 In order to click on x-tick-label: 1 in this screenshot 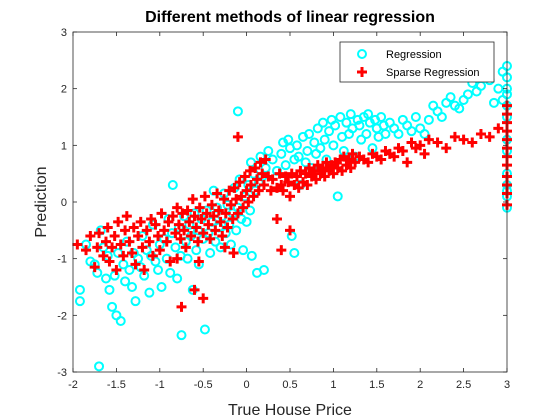, I will do `click(333, 385)`.